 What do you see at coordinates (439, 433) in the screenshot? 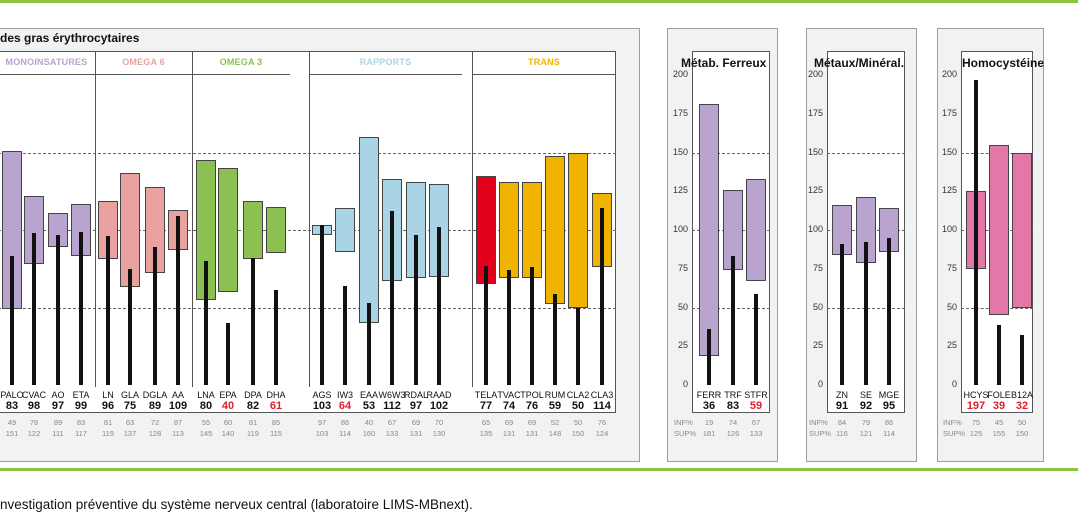
I see `sup-value: 130` at bounding box center [439, 433].